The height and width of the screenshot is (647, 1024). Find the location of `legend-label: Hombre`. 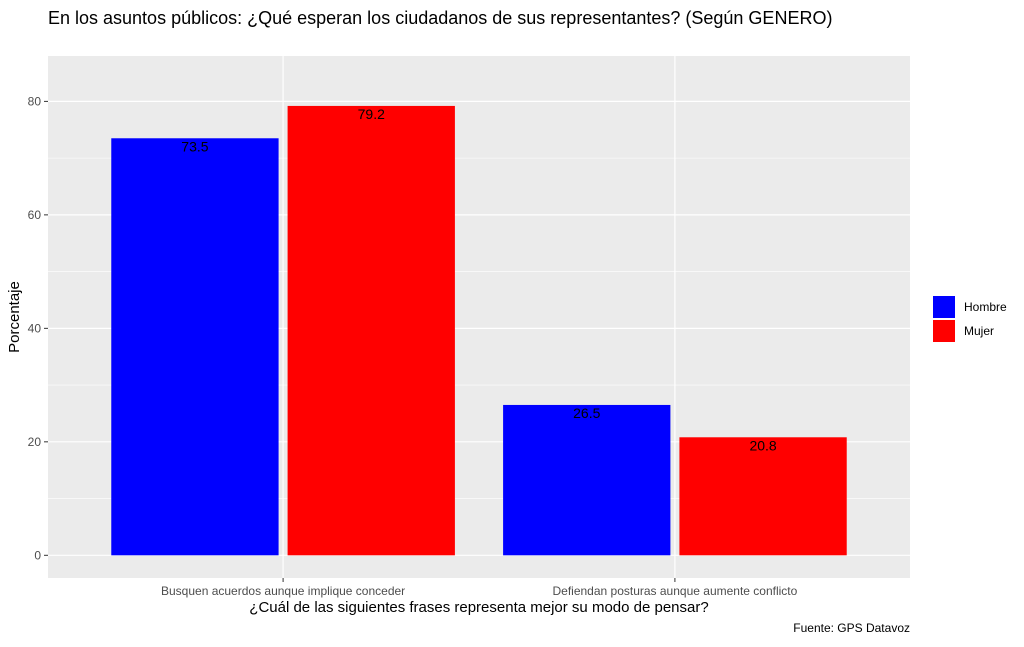

legend-label: Hombre is located at coordinates (985, 307).